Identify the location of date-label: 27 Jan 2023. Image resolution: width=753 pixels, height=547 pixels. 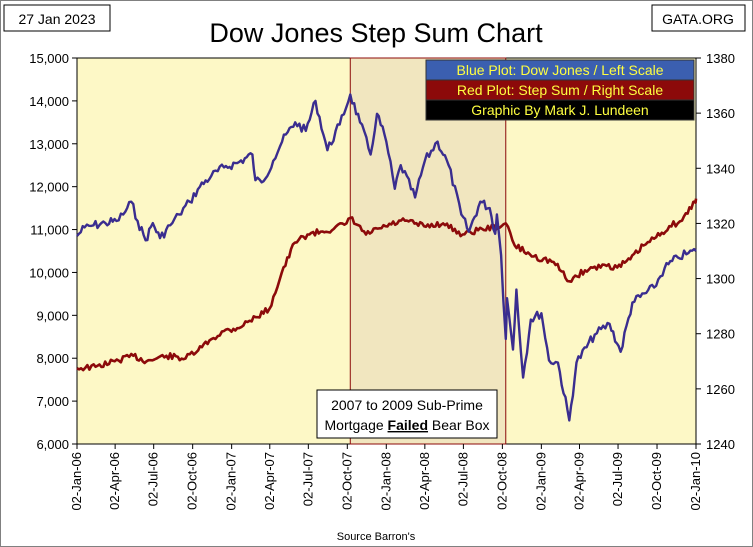
(56, 19).